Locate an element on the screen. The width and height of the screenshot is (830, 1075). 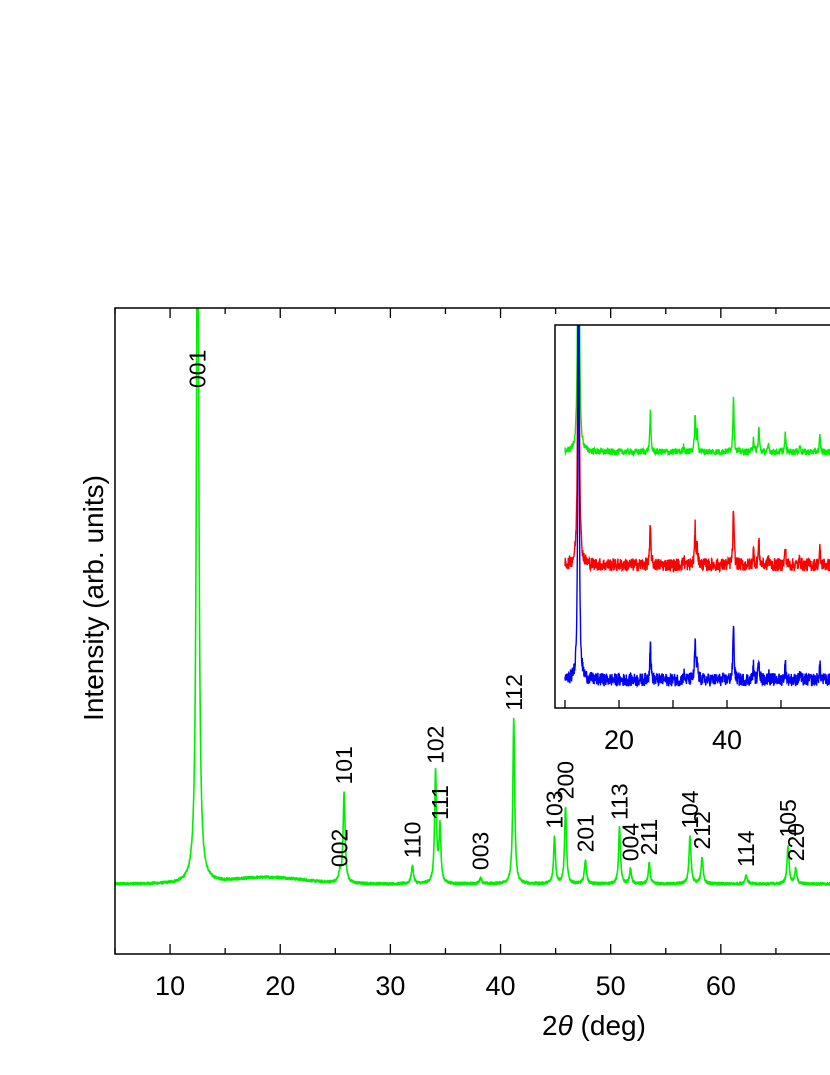
y-axis-label: Intensity (arb. units) is located at coordinates (93, 598).